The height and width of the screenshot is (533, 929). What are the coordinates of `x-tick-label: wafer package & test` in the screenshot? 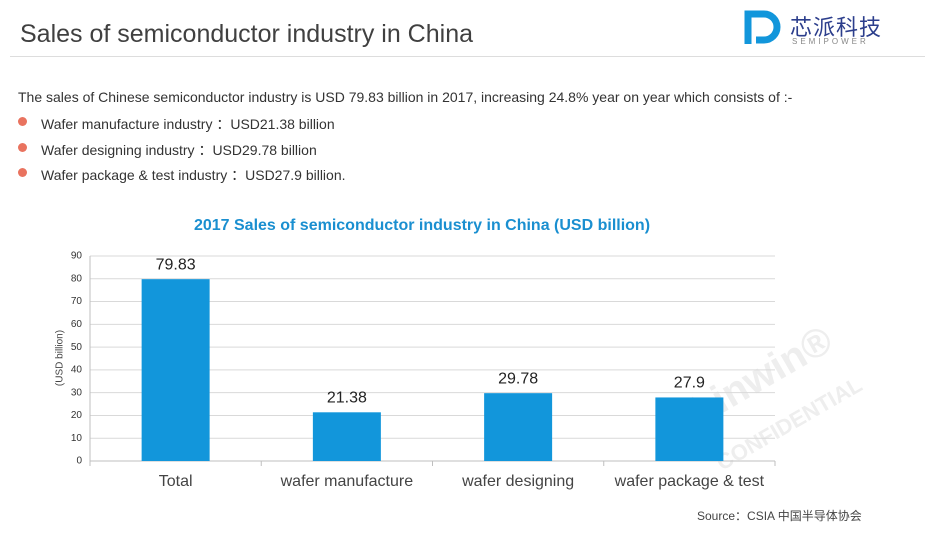 It's located at (689, 481).